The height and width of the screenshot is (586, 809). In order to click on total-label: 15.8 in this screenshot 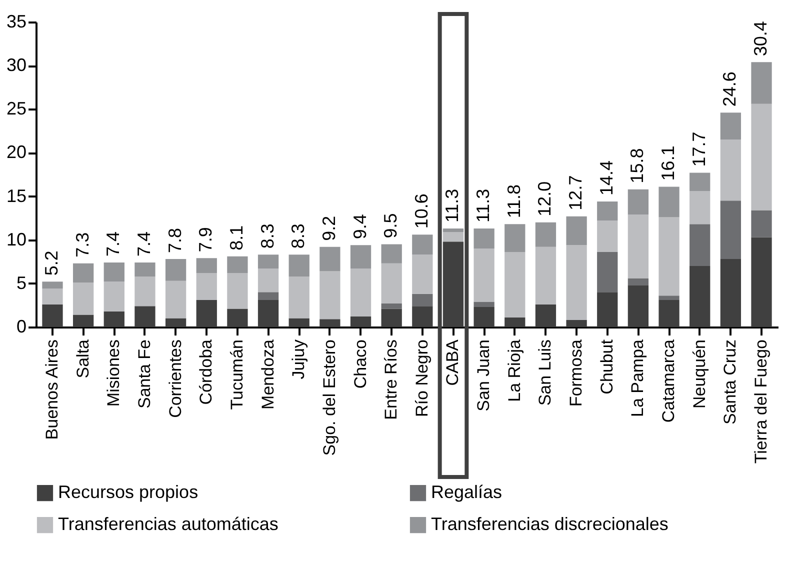, I will do `click(637, 166)`.